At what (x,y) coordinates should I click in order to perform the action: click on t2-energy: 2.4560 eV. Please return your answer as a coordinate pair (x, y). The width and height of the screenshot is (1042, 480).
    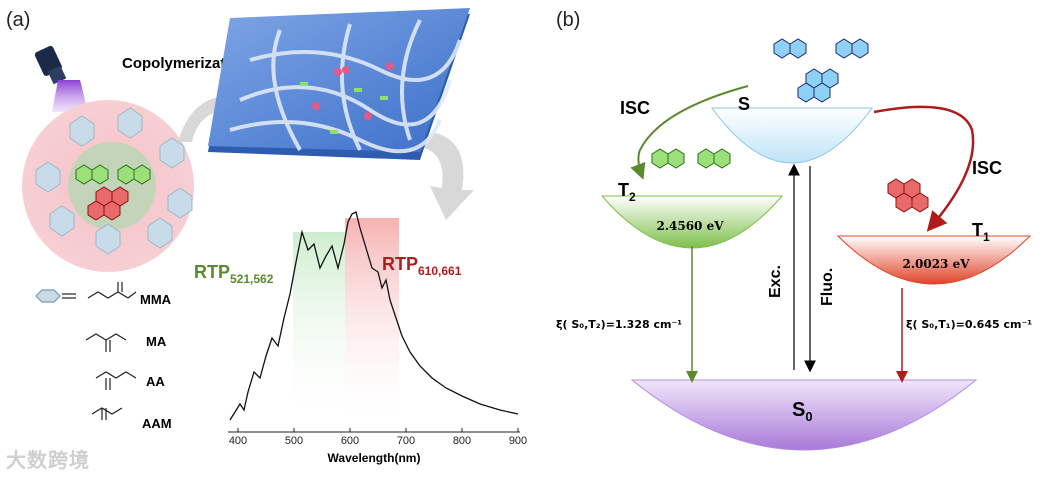
    Looking at the image, I should click on (690, 226).